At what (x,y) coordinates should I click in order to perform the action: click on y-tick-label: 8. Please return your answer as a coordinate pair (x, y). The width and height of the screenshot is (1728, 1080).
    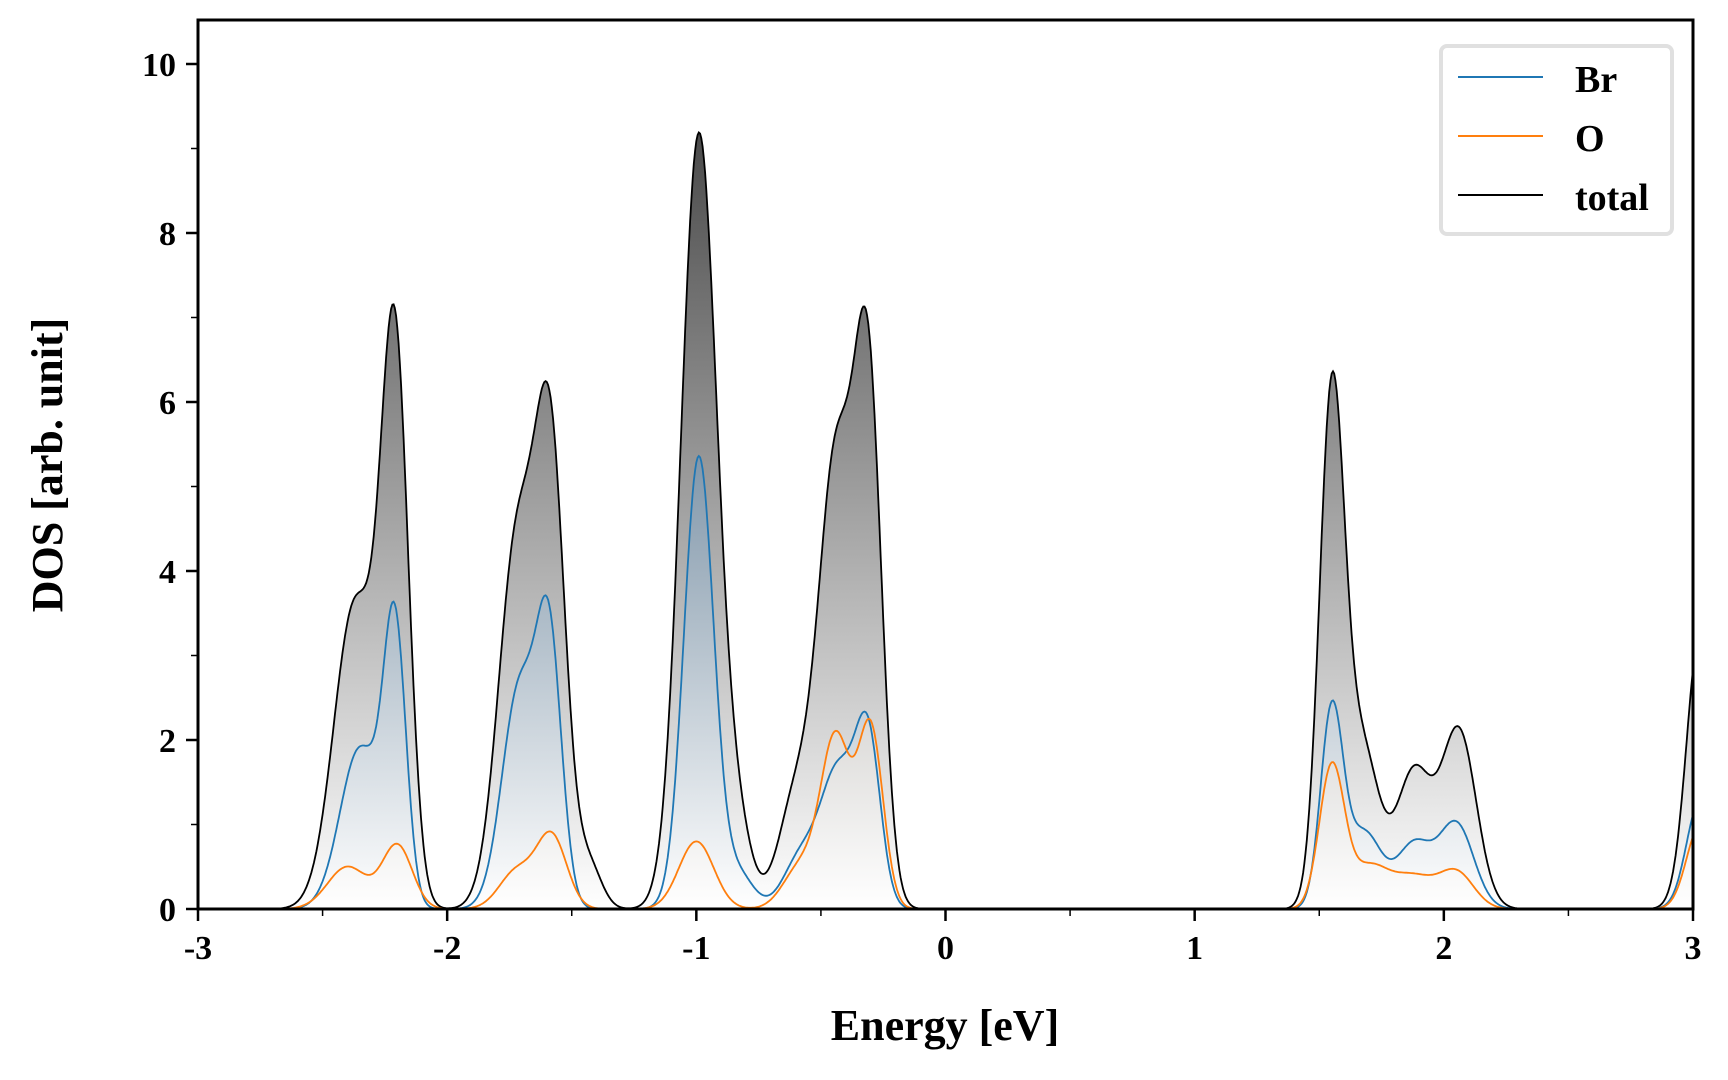
    Looking at the image, I should click on (167, 234).